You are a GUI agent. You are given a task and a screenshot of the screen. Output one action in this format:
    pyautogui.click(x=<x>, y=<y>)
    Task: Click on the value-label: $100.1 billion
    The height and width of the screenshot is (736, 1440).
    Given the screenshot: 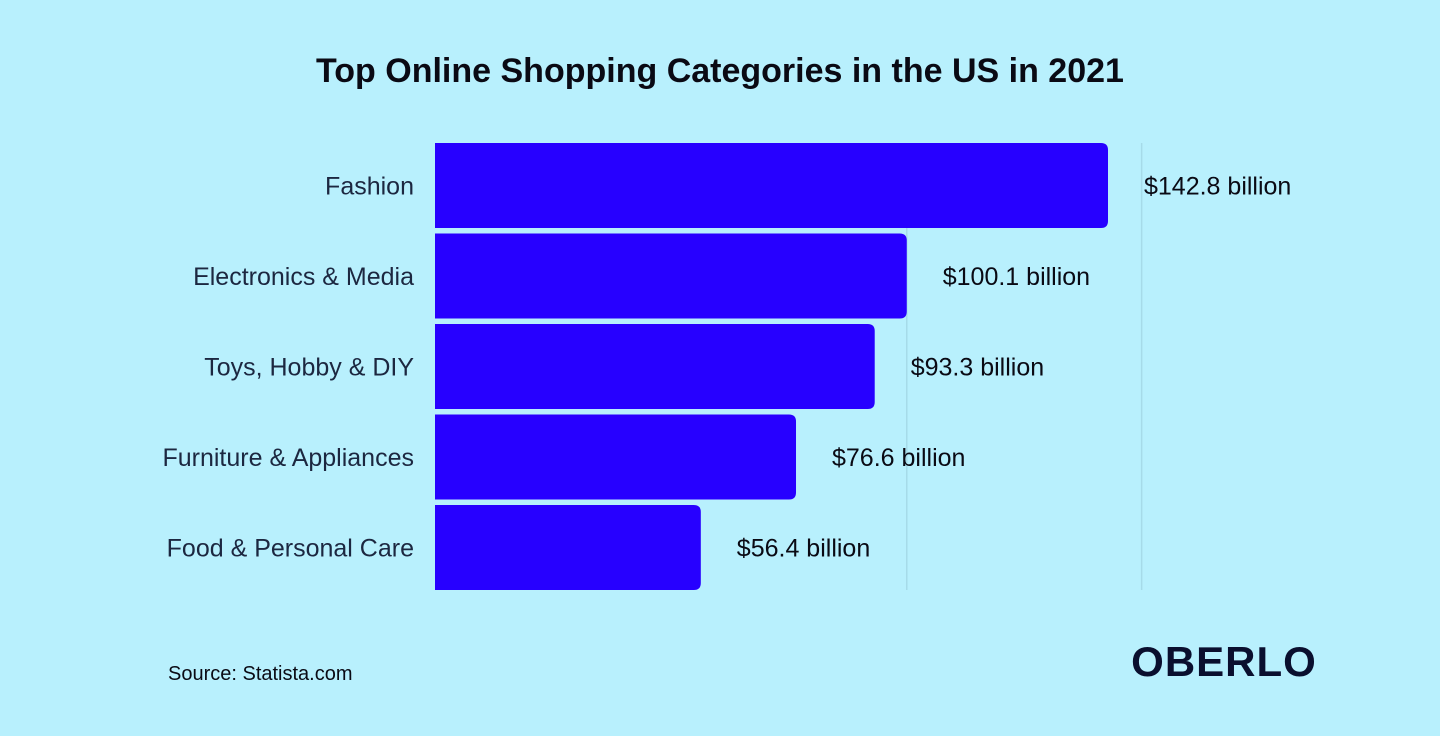 What is the action you would take?
    pyautogui.click(x=1016, y=277)
    